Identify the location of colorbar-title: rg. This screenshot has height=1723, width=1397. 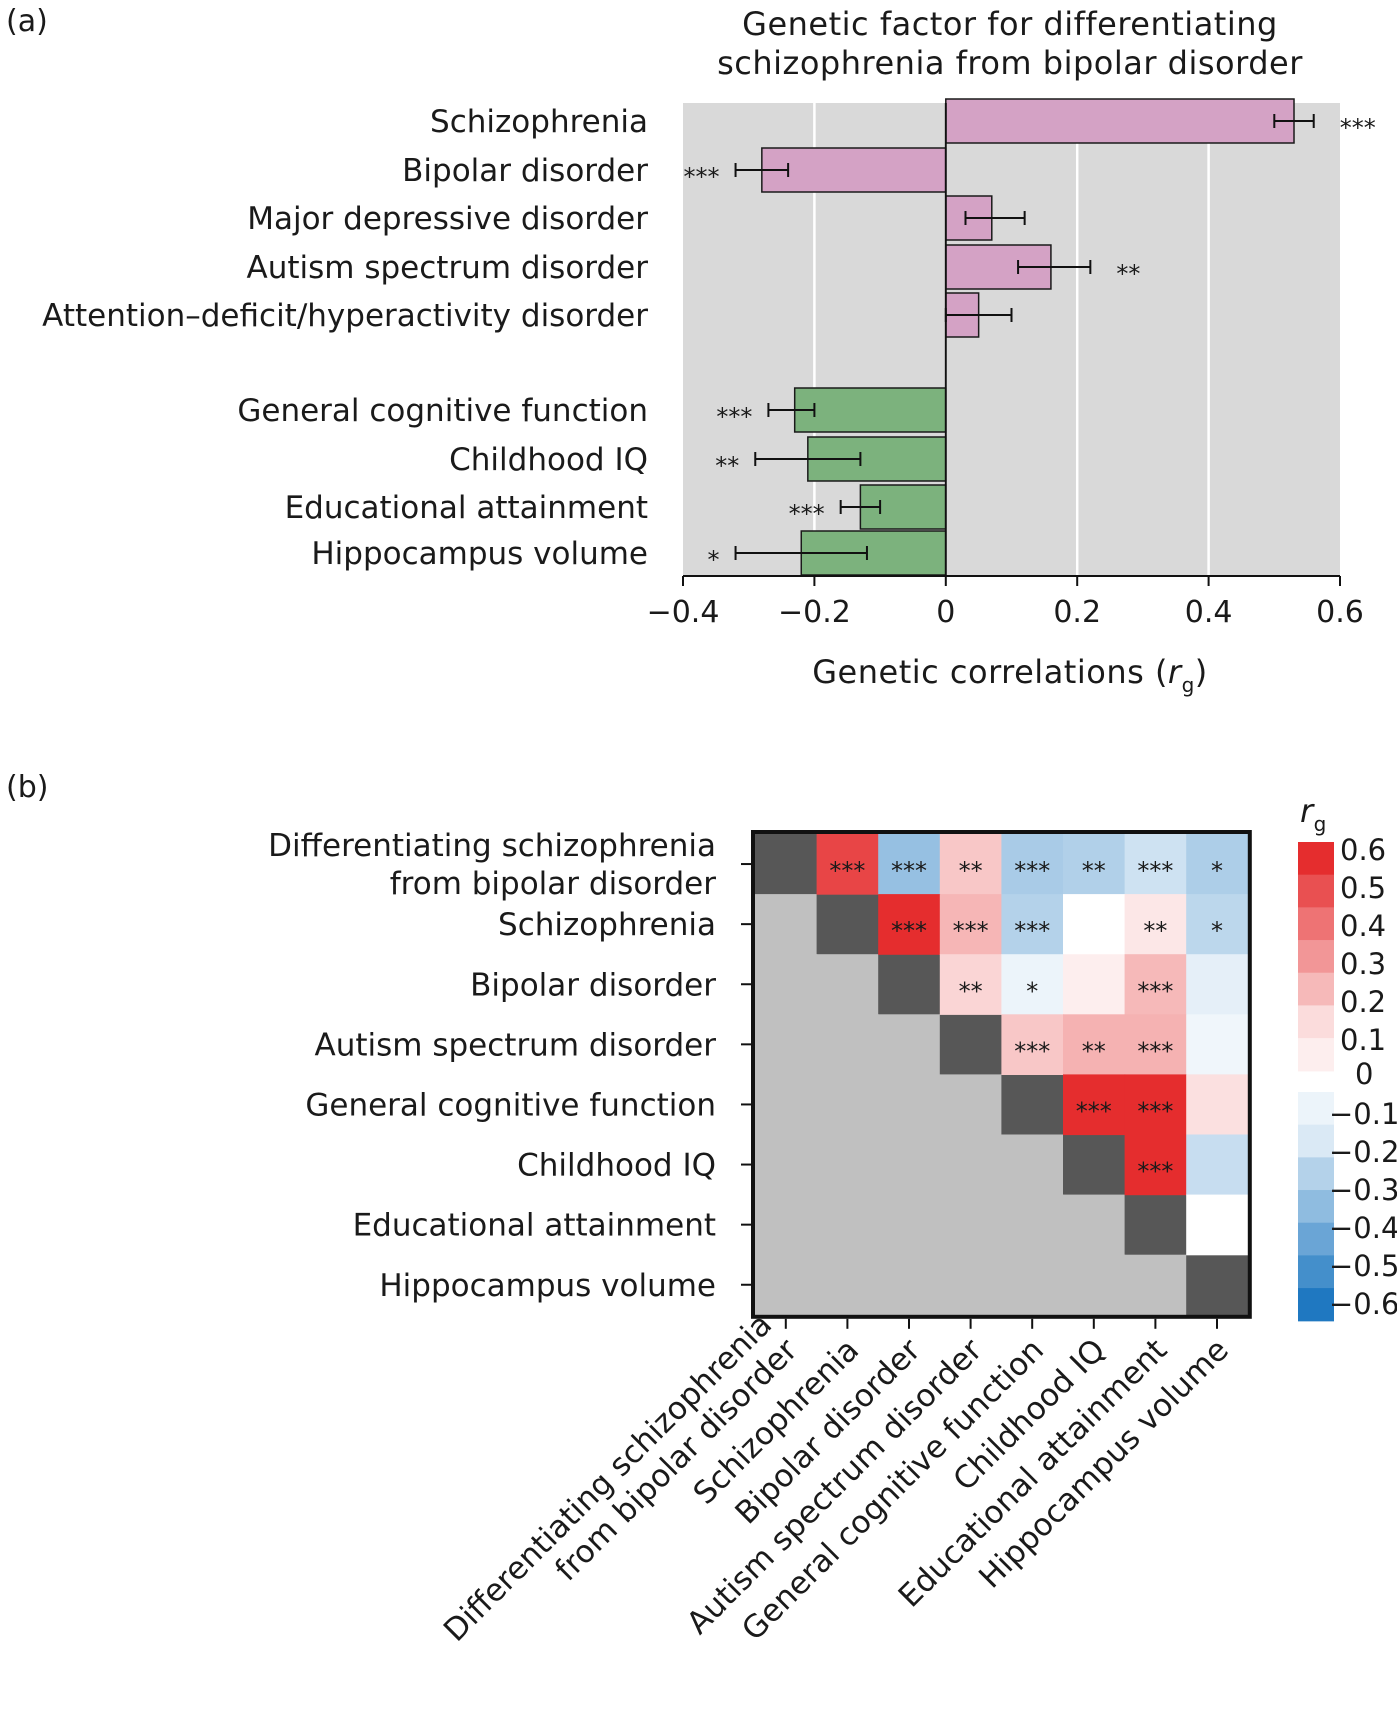
(1313, 814).